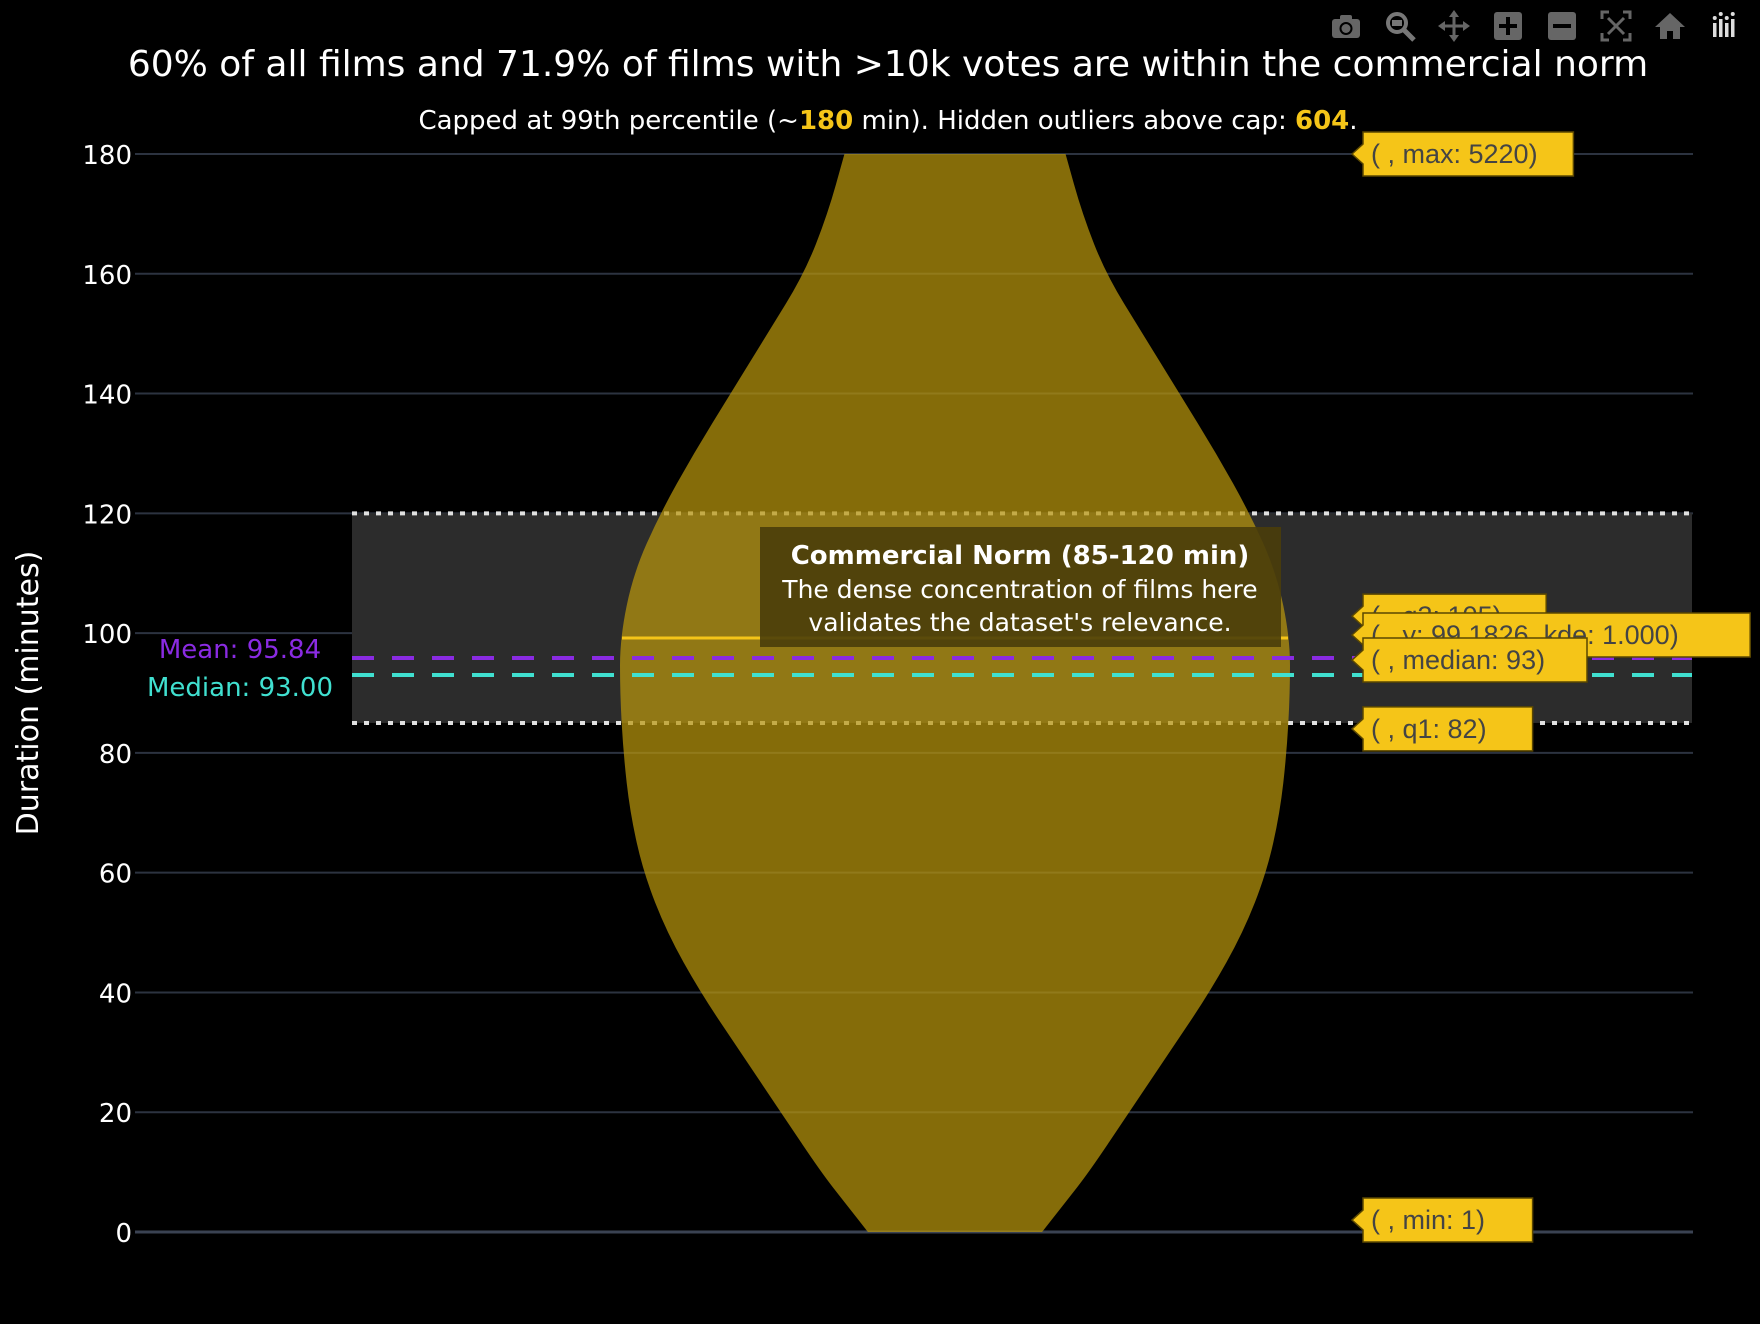 The width and height of the screenshot is (1760, 1324). What do you see at coordinates (1535, 26) in the screenshot?
I see `modebar` at bounding box center [1535, 26].